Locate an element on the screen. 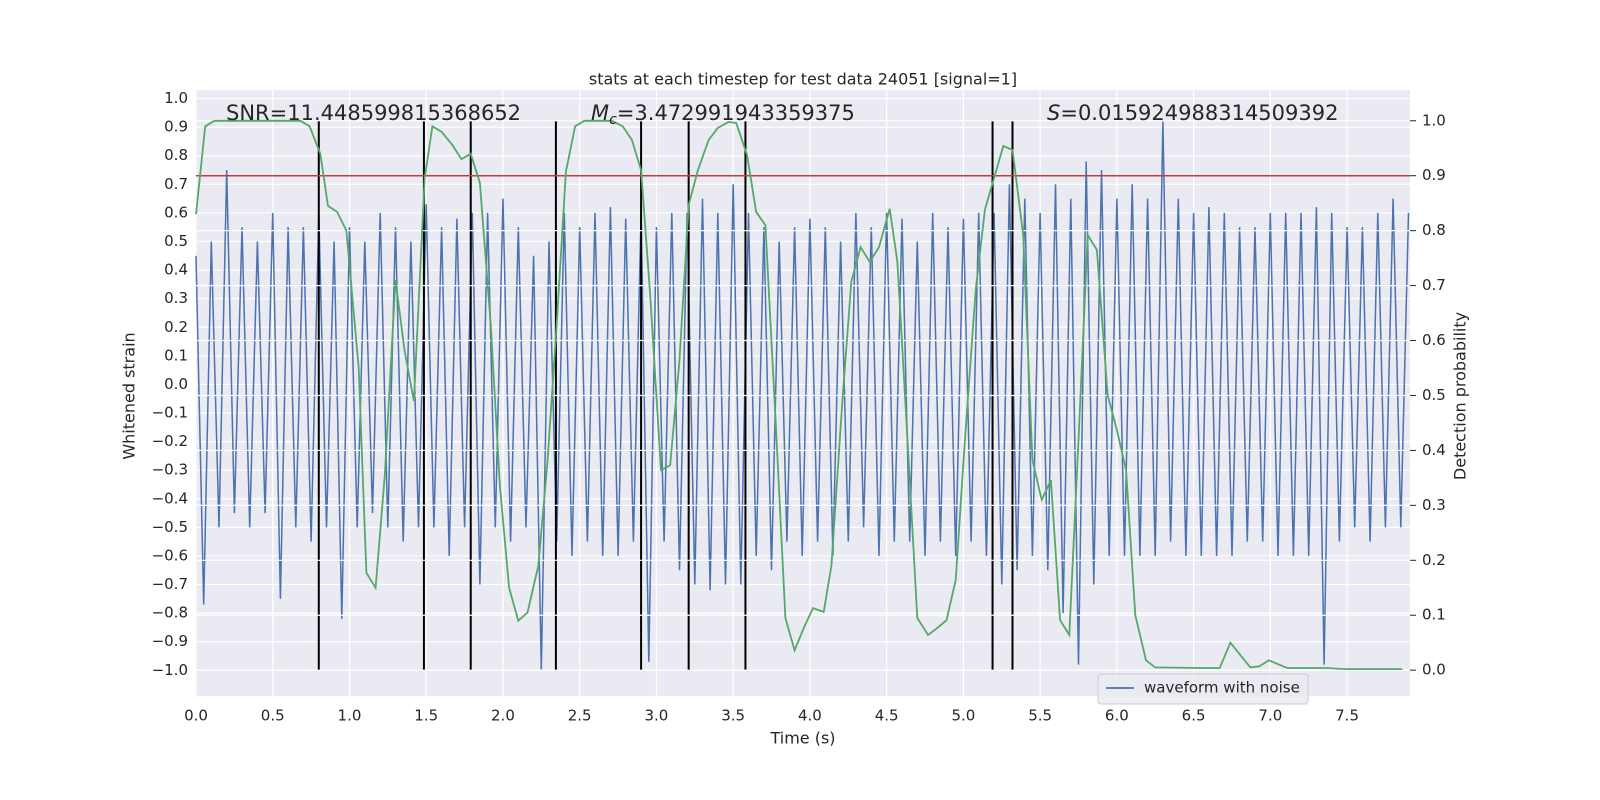 This screenshot has width=1600, height=800. x-tick-label: 1.5 is located at coordinates (426, 716).